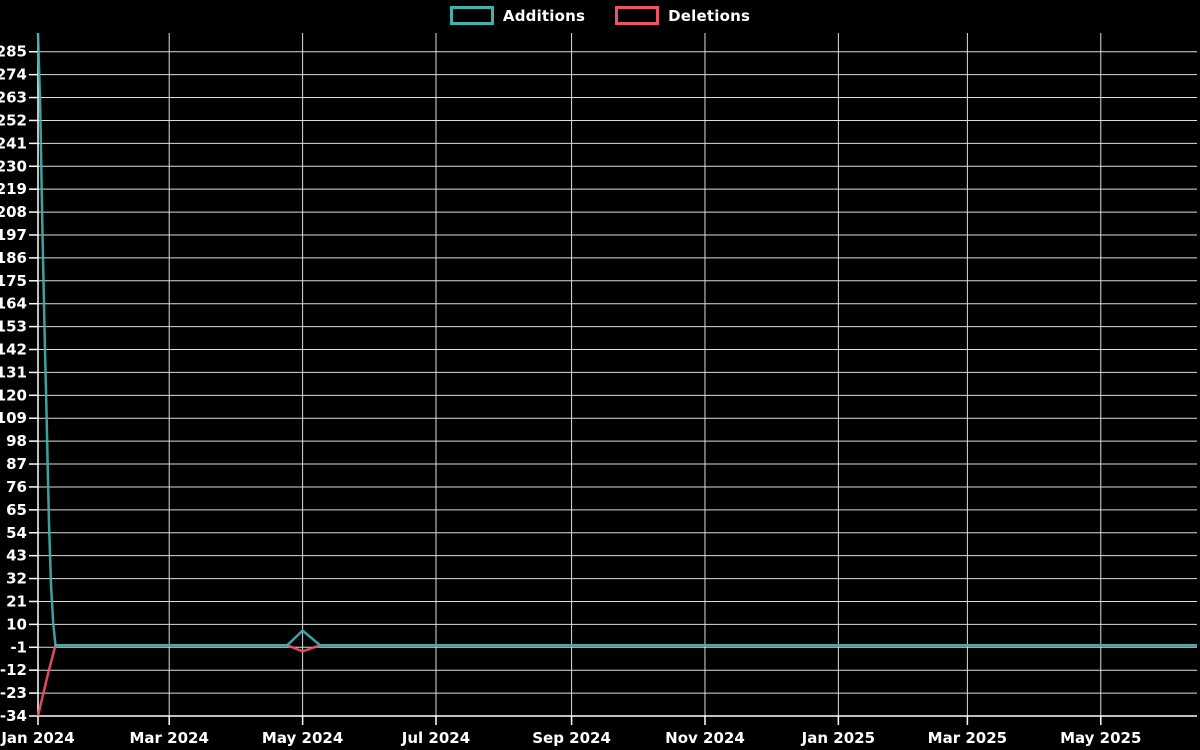 This screenshot has height=750, width=1200. I want to click on y-tick-label: 230, so click(13, 166).